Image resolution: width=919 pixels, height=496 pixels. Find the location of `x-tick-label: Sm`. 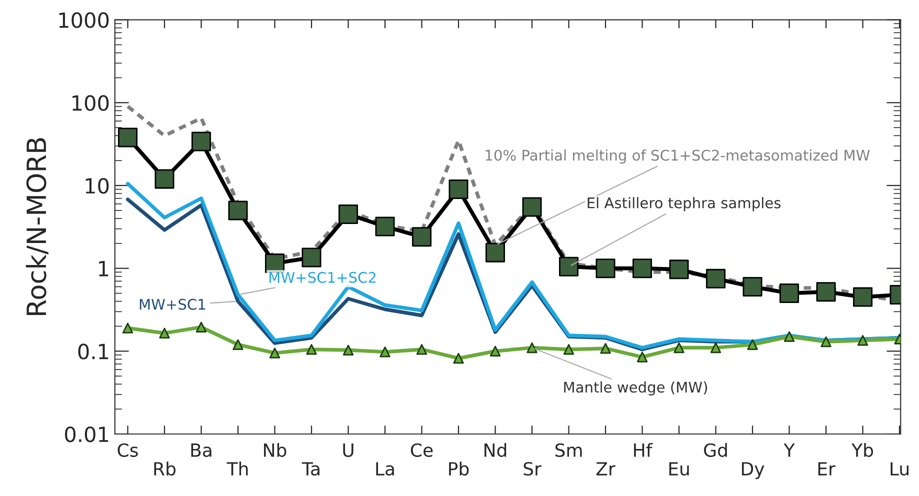

x-tick-label: Sm is located at coordinates (568, 450).